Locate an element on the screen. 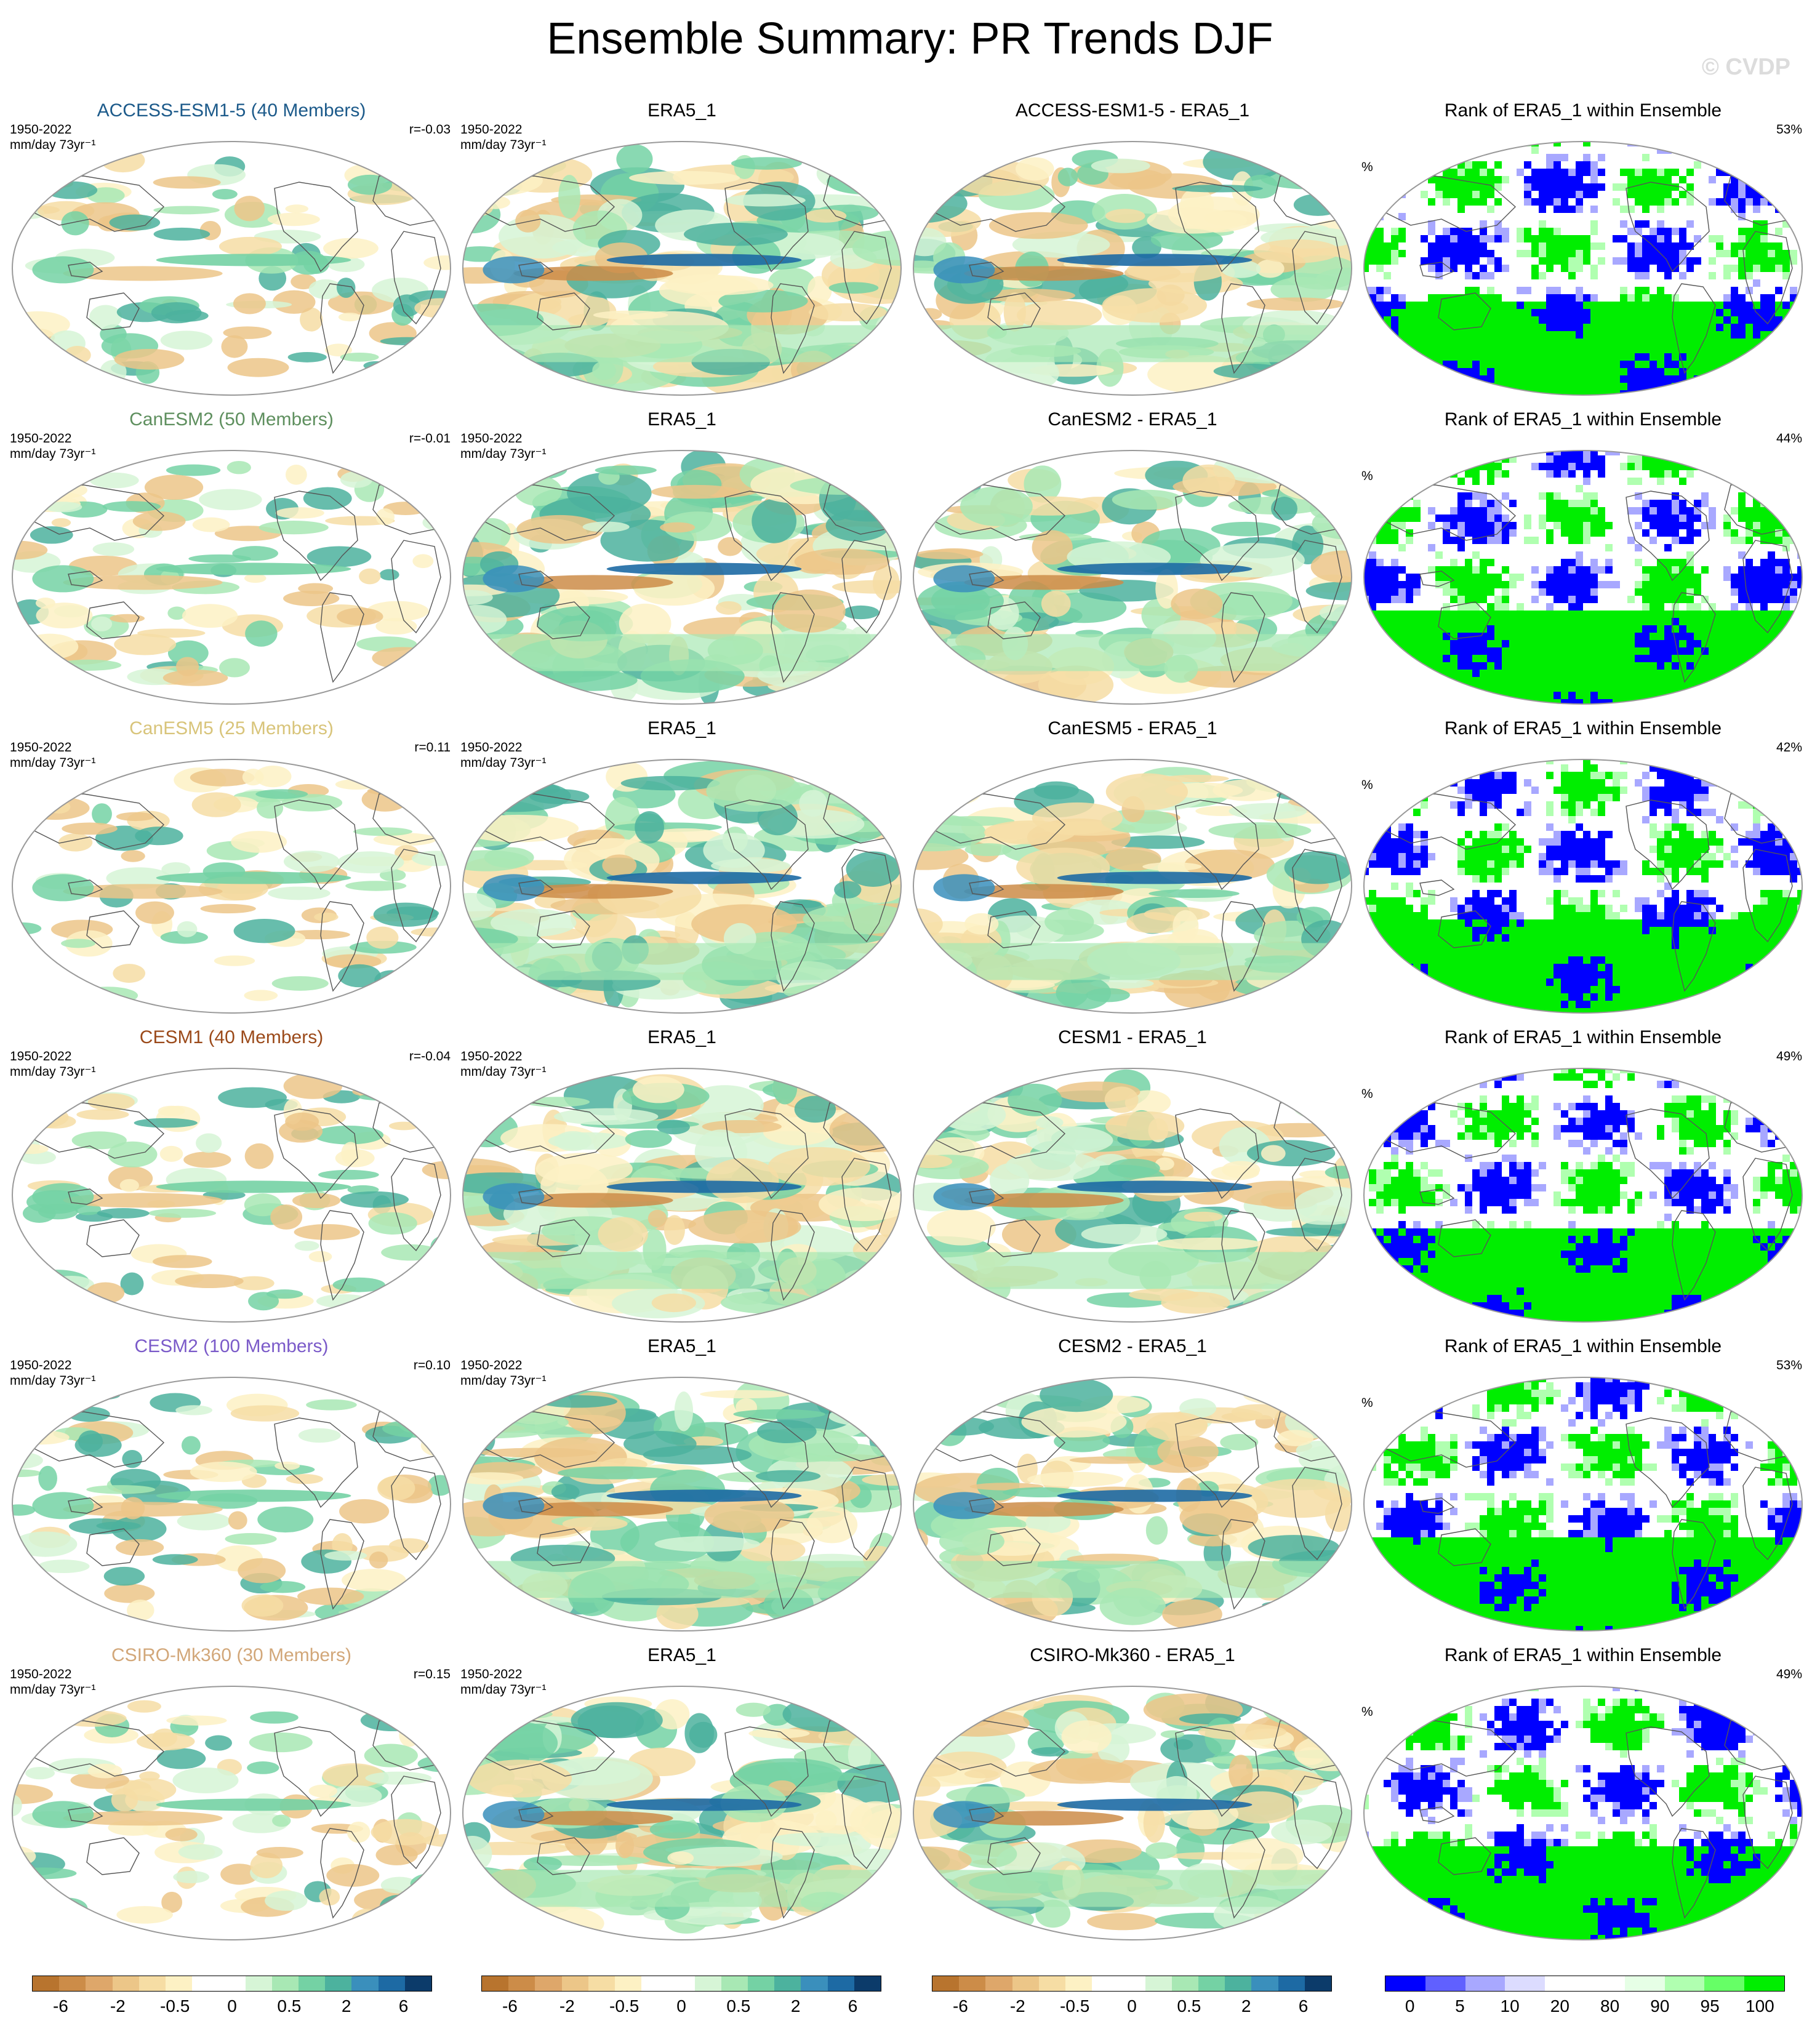  diff-title: ACCESS-ESM1-5 - ERA5_1 is located at coordinates (1132, 110).